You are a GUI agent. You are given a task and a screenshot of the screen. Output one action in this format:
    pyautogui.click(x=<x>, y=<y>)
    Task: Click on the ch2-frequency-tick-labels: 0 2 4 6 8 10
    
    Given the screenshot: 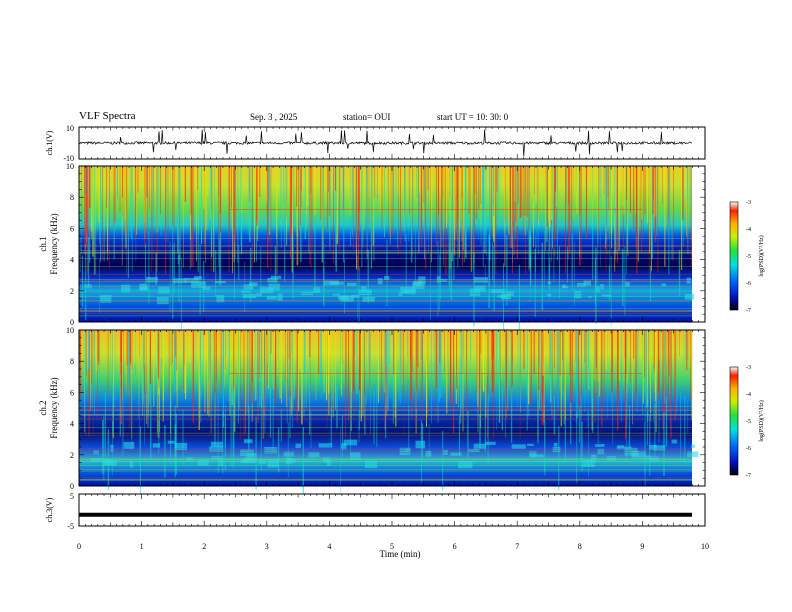 What is the action you would take?
    pyautogui.click(x=70, y=408)
    